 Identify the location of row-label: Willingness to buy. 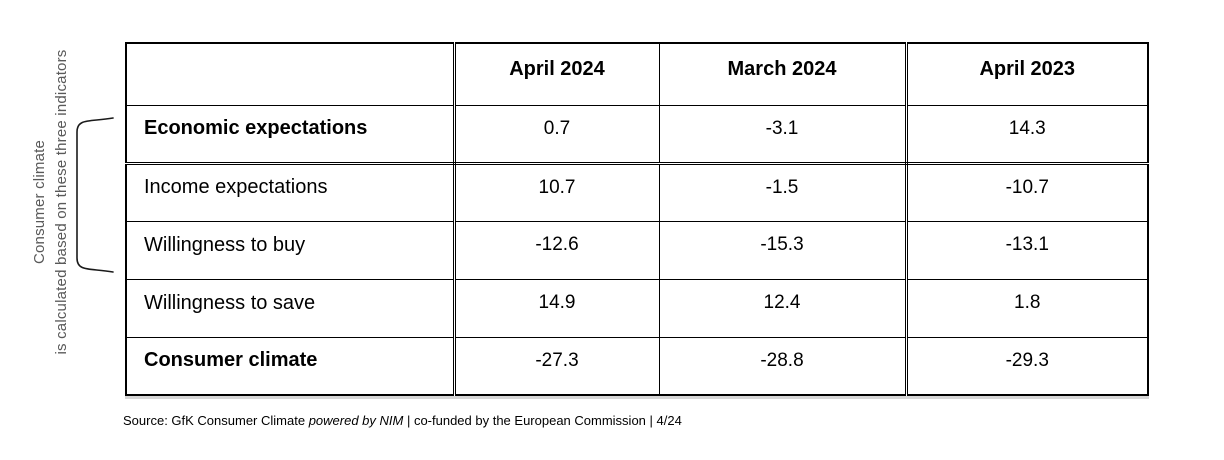
(290, 250).